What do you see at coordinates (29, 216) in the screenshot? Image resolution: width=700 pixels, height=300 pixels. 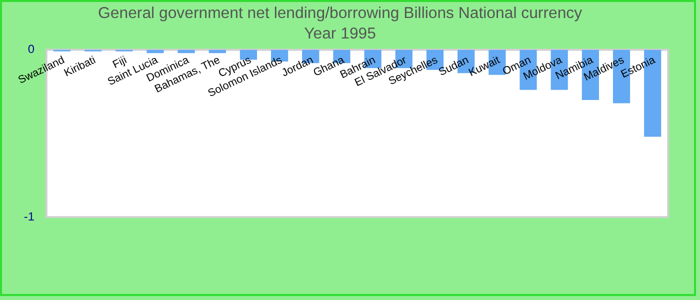 I see `y-tick-label: -1` at bounding box center [29, 216].